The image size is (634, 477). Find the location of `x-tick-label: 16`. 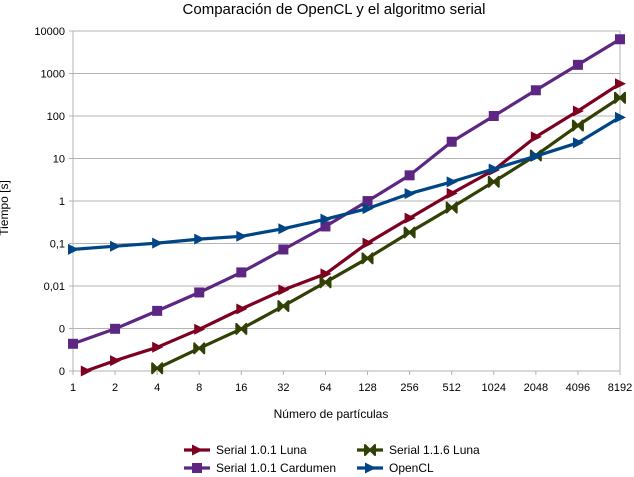

x-tick-label: 16 is located at coordinates (241, 388).